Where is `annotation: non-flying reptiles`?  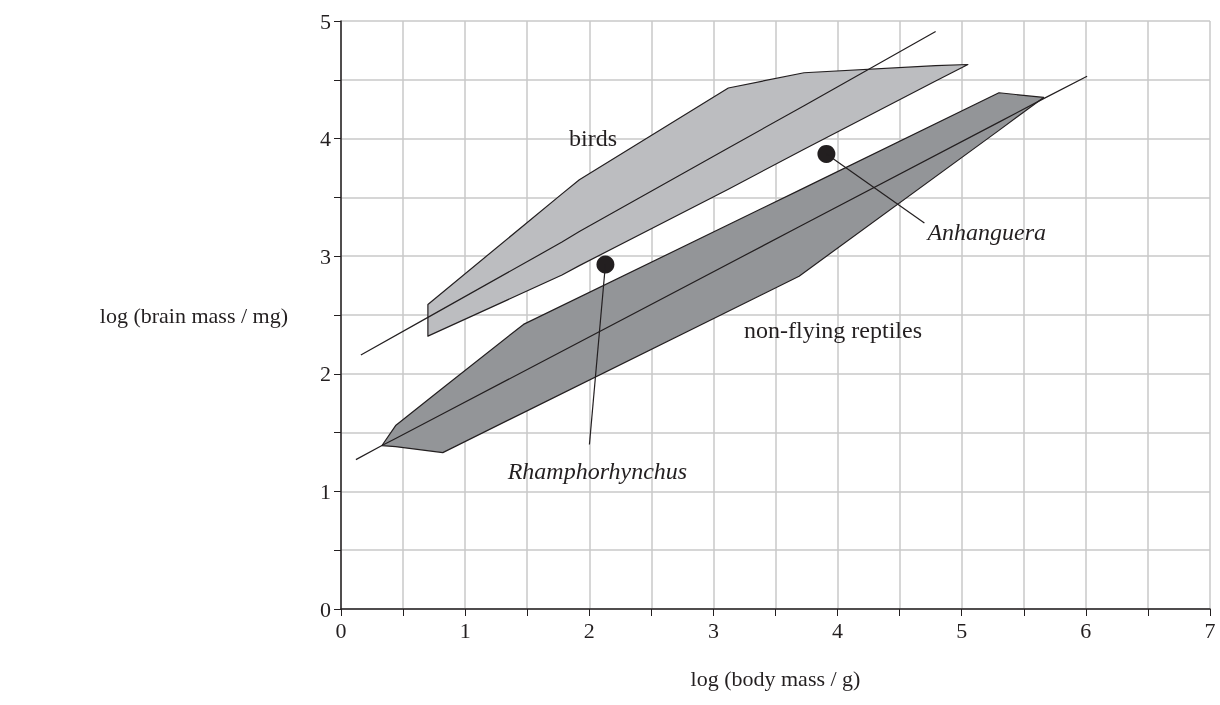
annotation: non-flying reptiles is located at coordinates (833, 330).